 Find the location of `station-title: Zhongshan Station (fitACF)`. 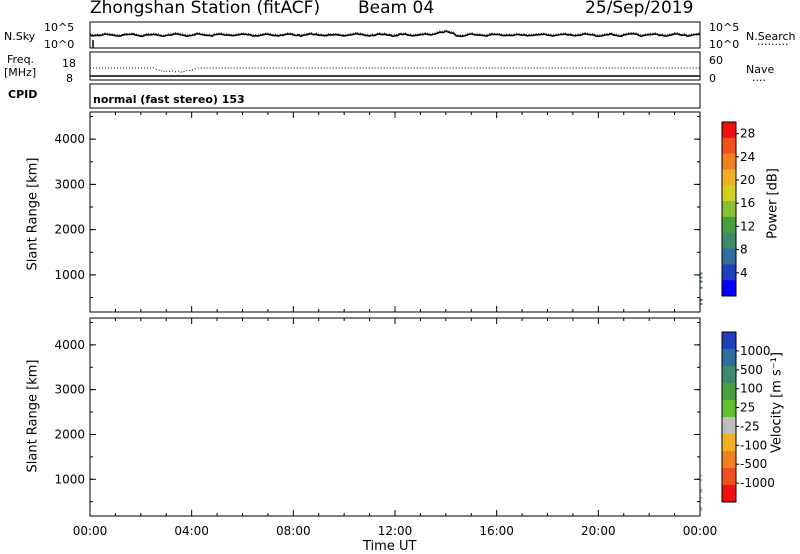

station-title: Zhongshan Station (fitACF) is located at coordinates (205, 9).